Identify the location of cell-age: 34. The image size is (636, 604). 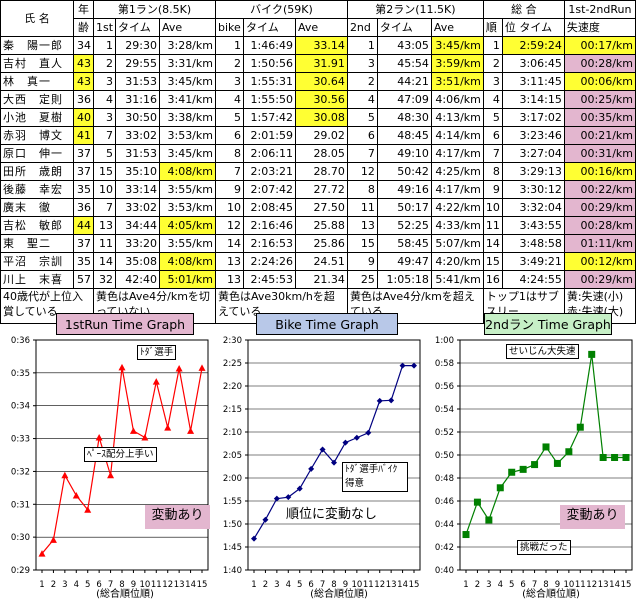
(83, 45).